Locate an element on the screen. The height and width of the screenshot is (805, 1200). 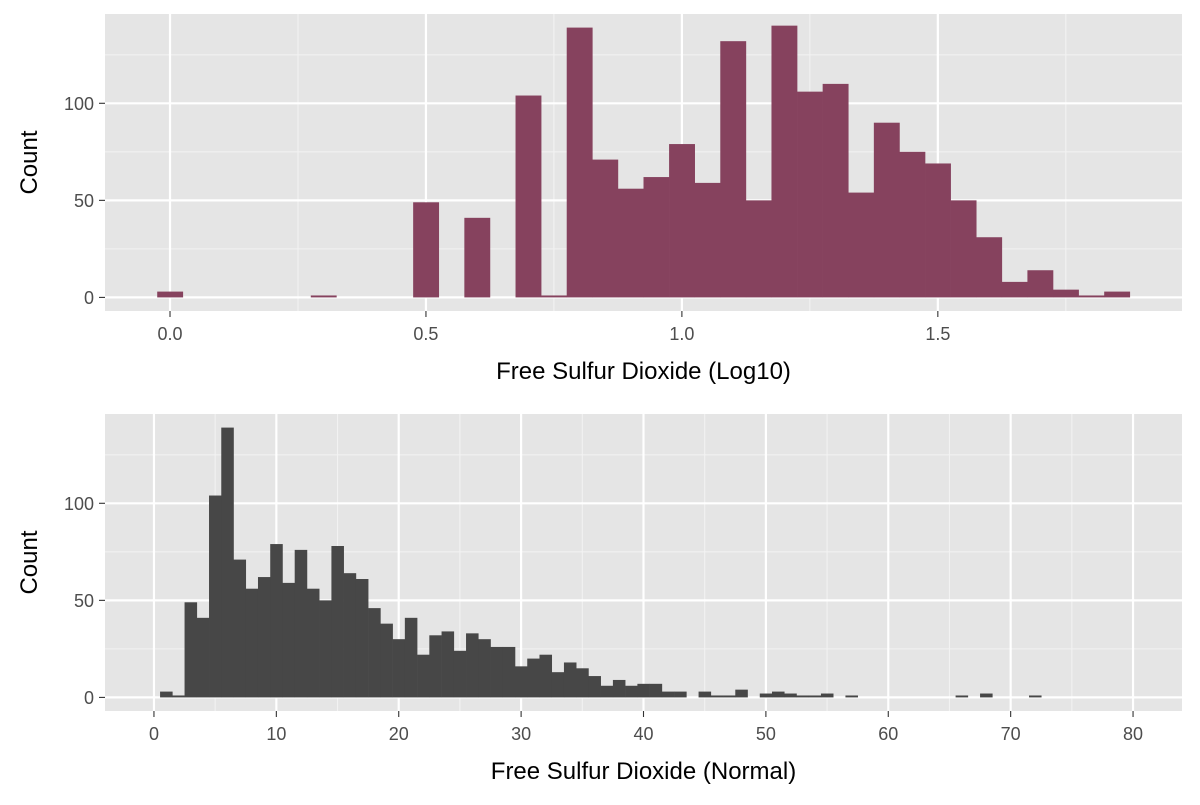
bottom-y-tick-label: 100 is located at coordinates (79, 504).